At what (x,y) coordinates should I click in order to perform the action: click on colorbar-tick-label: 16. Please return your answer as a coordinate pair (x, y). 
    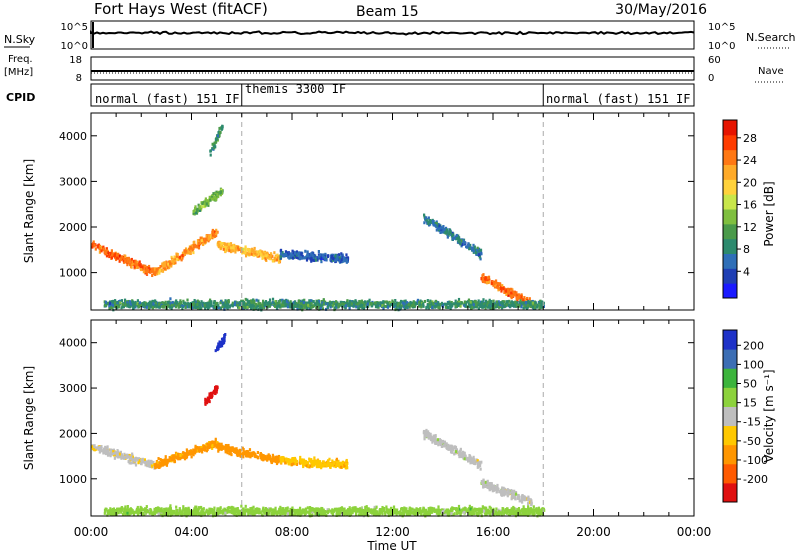
    Looking at the image, I should click on (750, 205).